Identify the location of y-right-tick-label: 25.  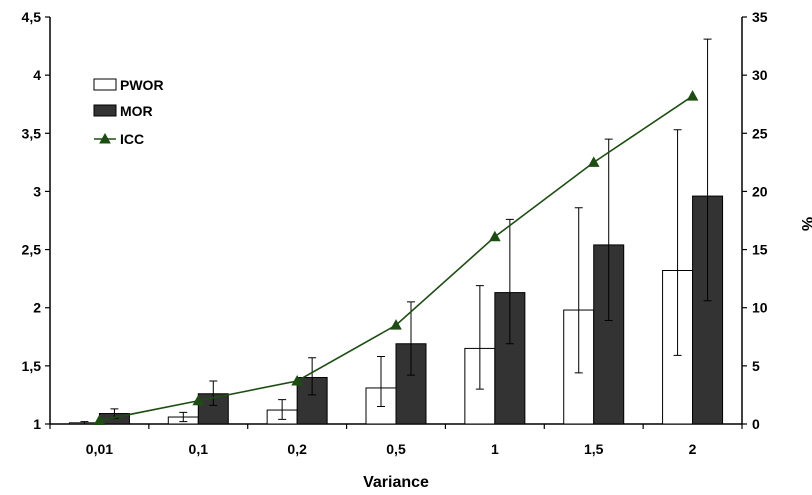
(760, 133).